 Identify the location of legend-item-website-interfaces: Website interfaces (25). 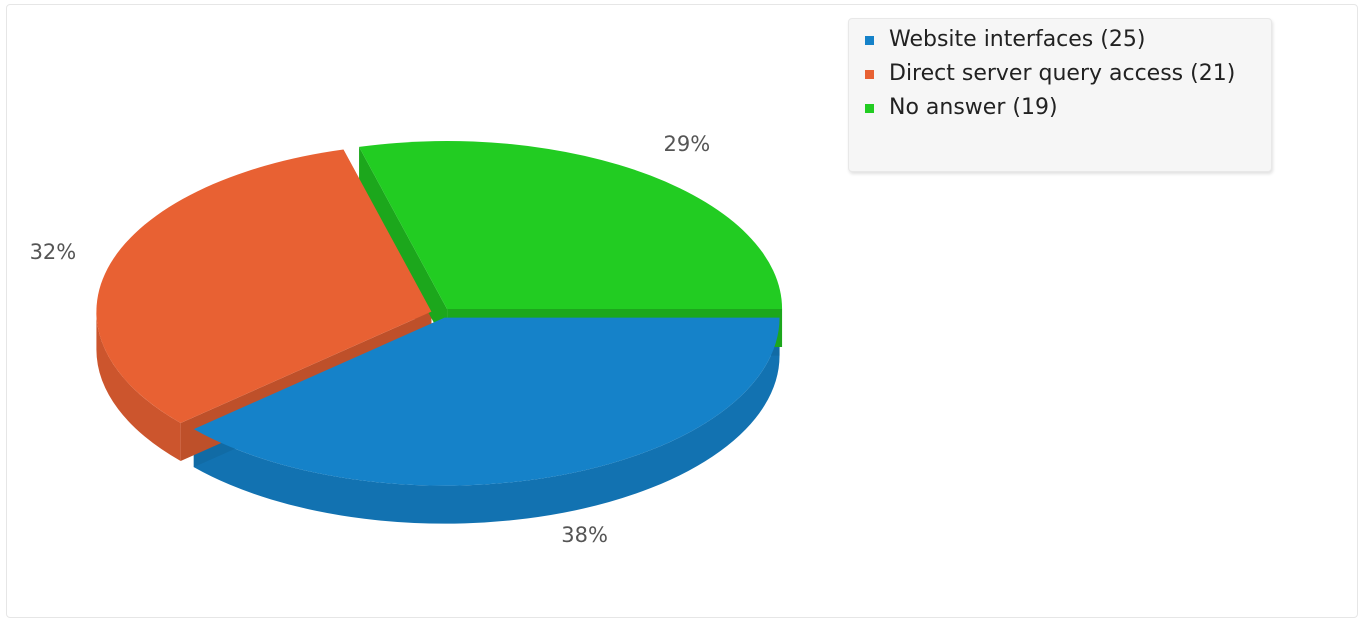
(1067, 40).